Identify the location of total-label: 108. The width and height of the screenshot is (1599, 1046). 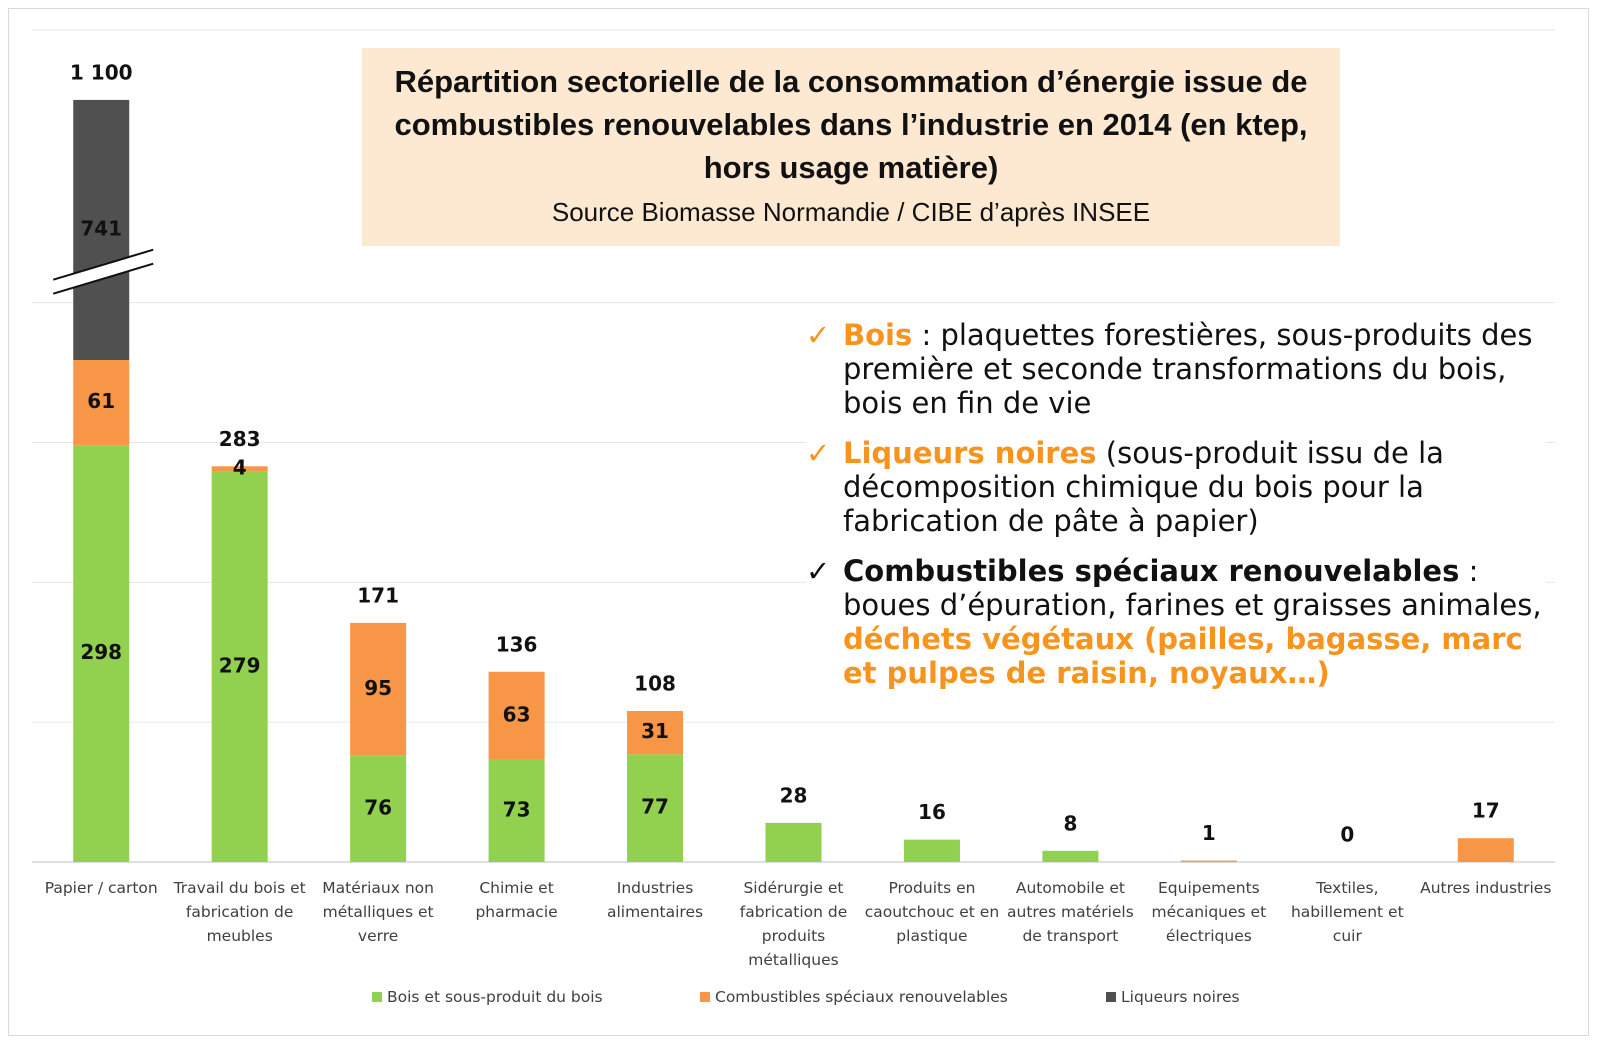
(655, 683).